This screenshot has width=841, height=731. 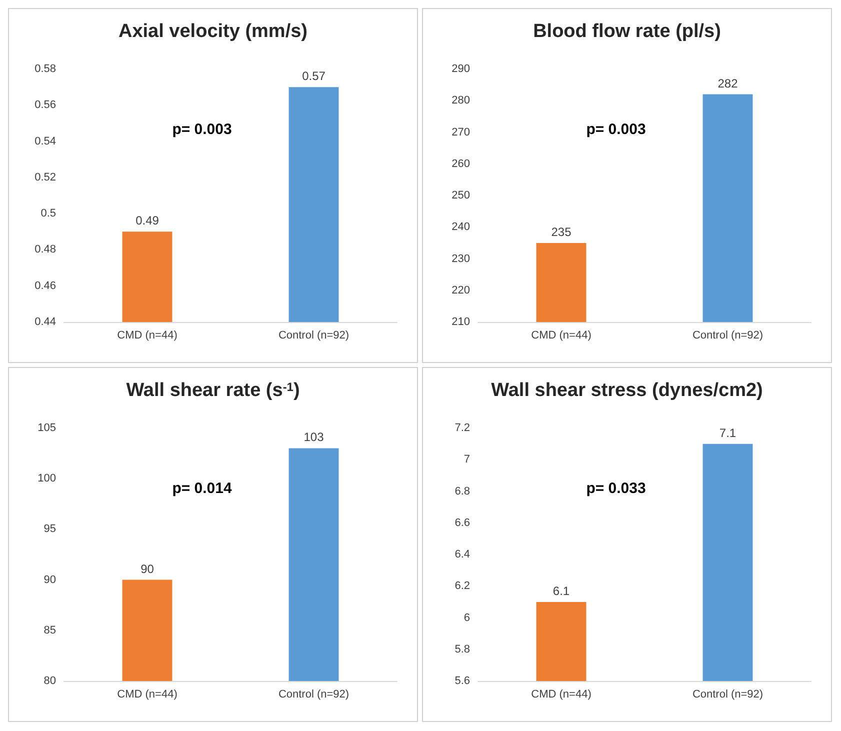 I want to click on chart-title: Blood flow rate (pl/s), so click(x=627, y=31).